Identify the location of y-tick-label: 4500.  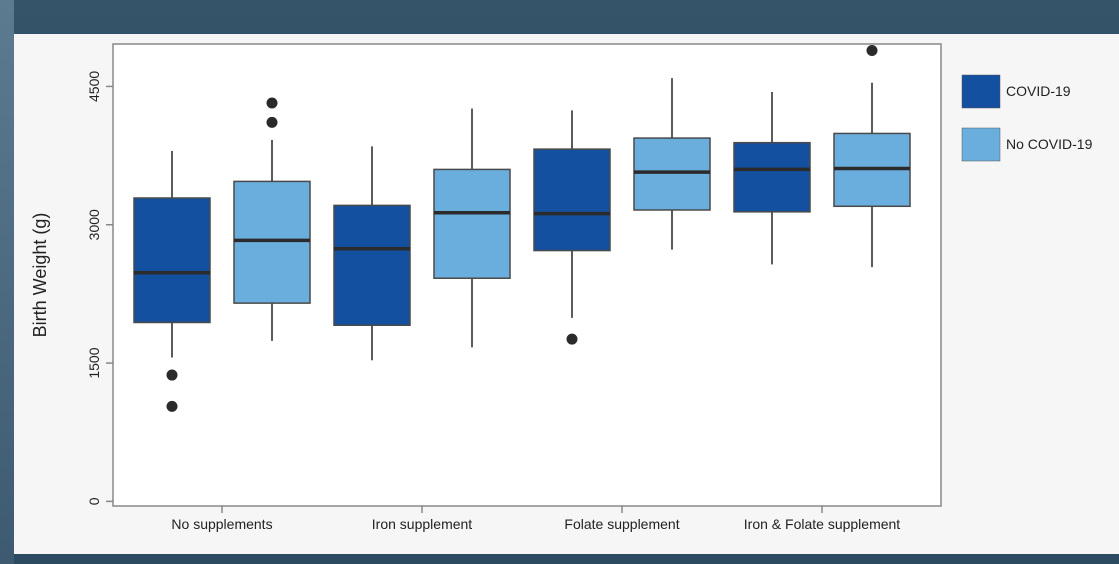
(94, 86).